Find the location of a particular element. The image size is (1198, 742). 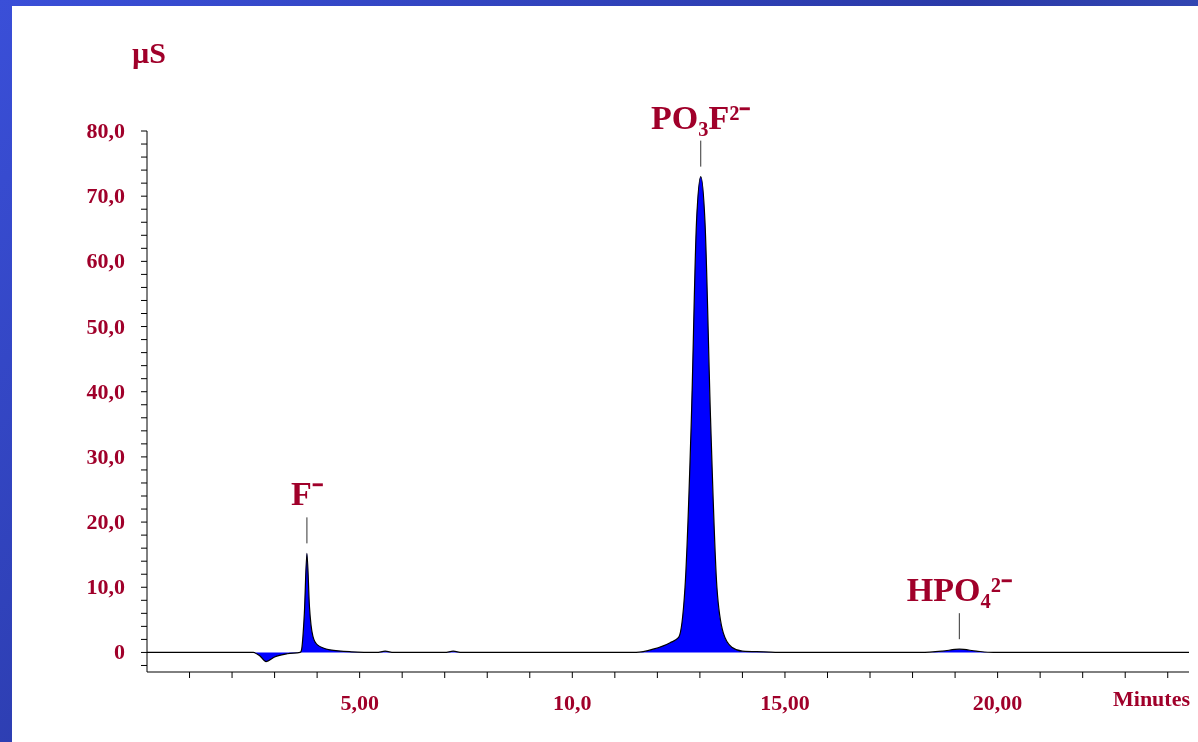

y-tick-label: 70,0 is located at coordinates (105, 196).